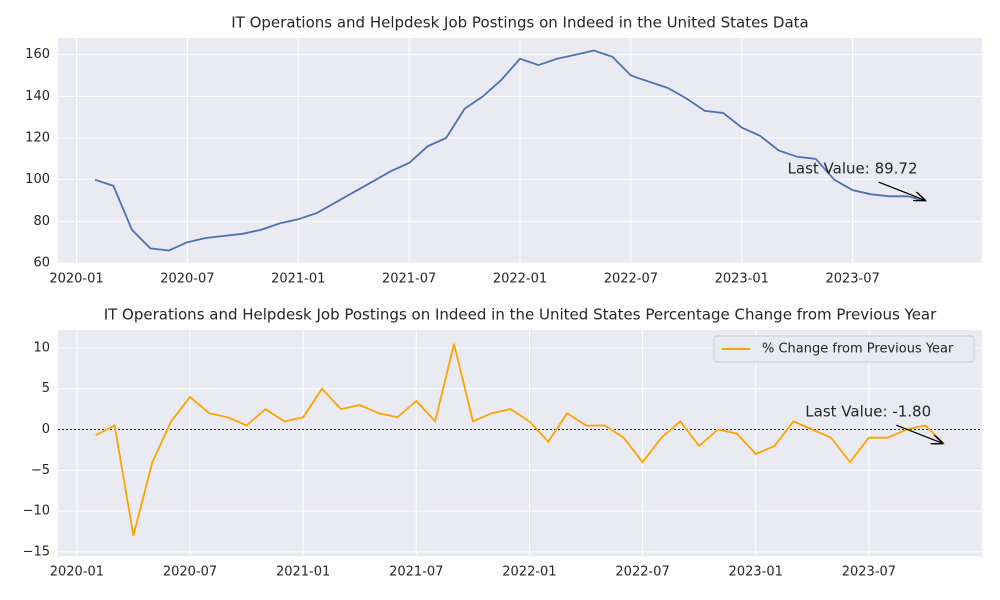 This screenshot has width=1000, height=600. I want to click on y-tick-label: −15, so click(36, 551).